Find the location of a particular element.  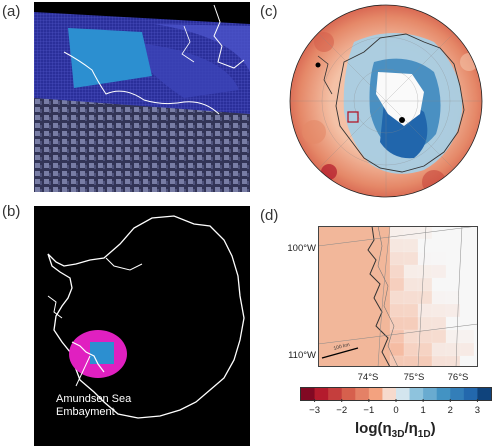

colorbar-ticks: −3 −2 −1 0 1 2 3 is located at coordinates (394, 407).